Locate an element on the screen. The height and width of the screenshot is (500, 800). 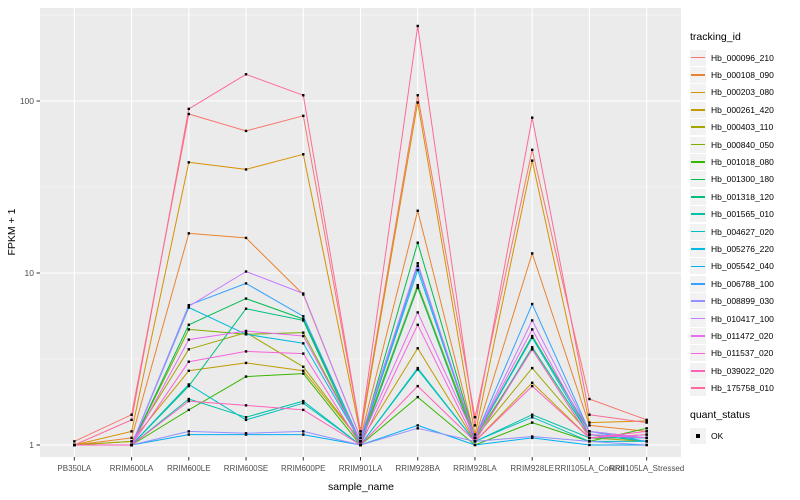
y-axis-title: FPKM + 1 is located at coordinates (12, 232).